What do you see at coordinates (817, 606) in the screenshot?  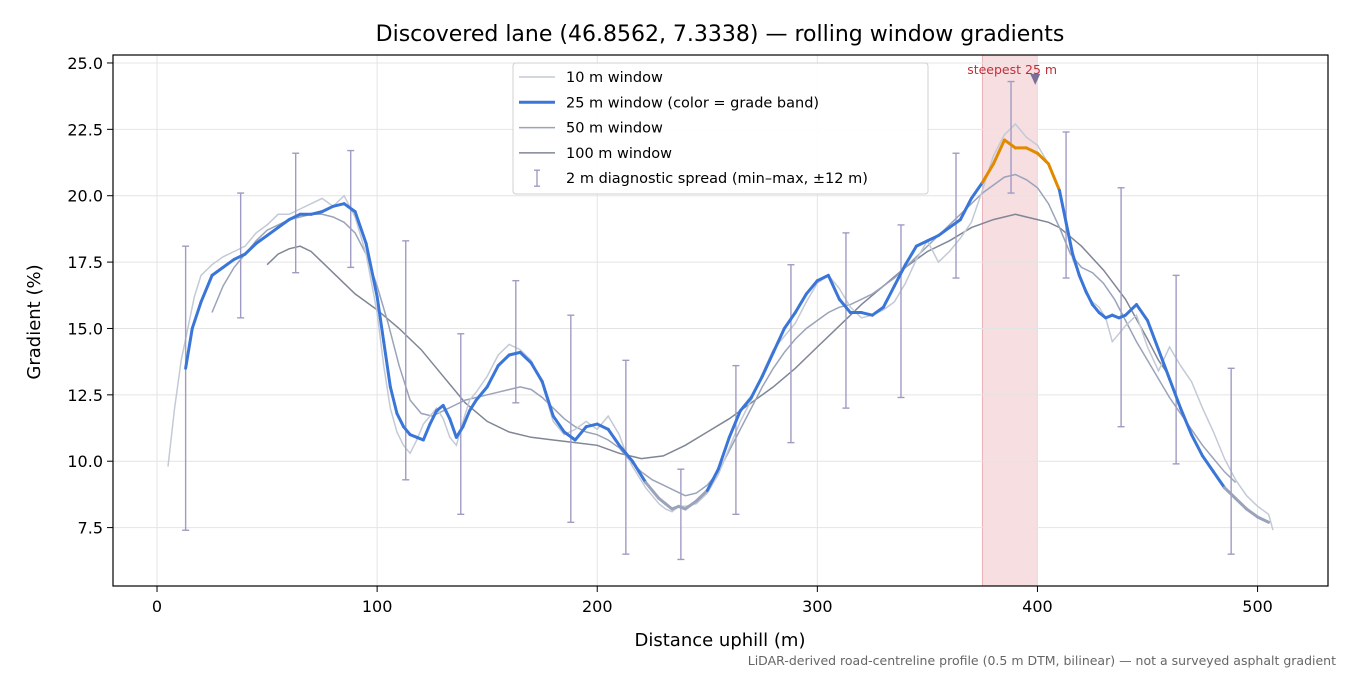 I see `x-tick-label: 300` at bounding box center [817, 606].